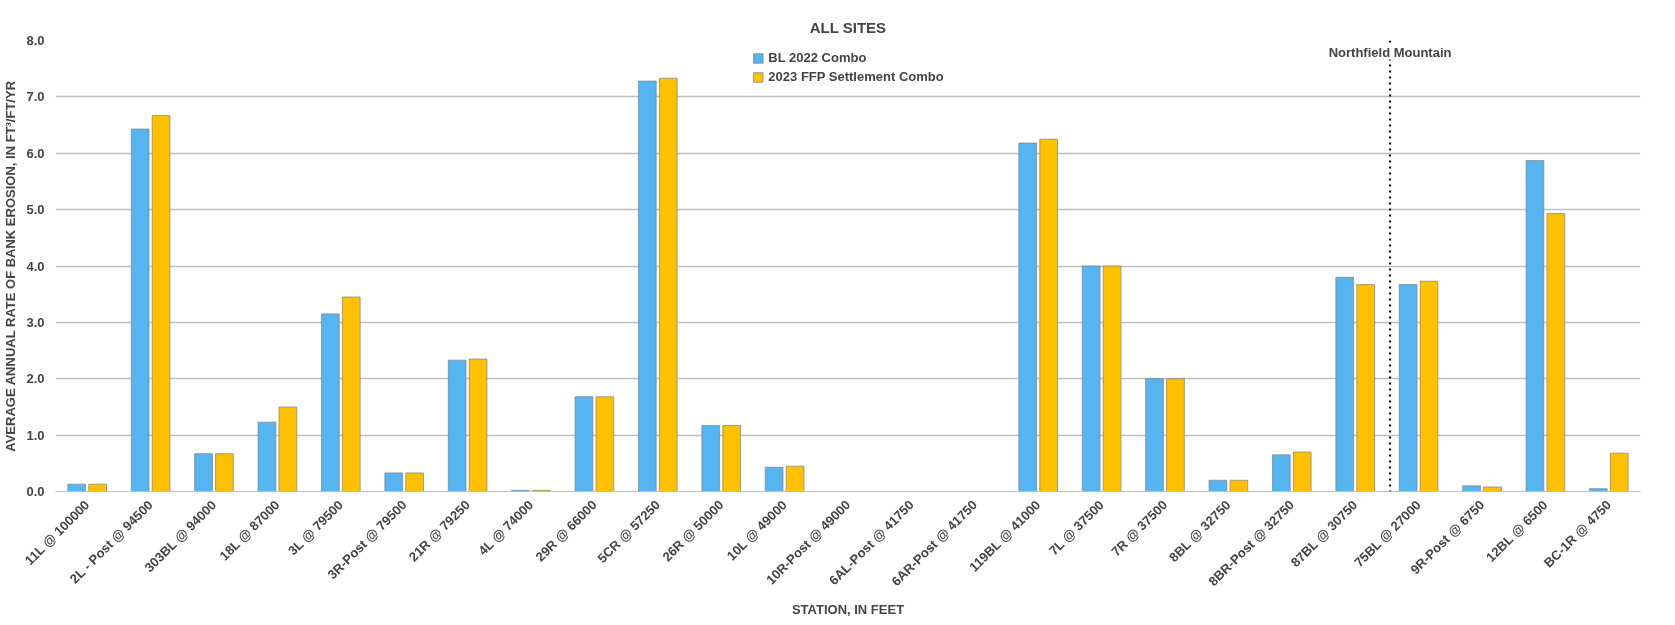  What do you see at coordinates (848, 27) in the screenshot?
I see `chart-title: ALL SITES` at bounding box center [848, 27].